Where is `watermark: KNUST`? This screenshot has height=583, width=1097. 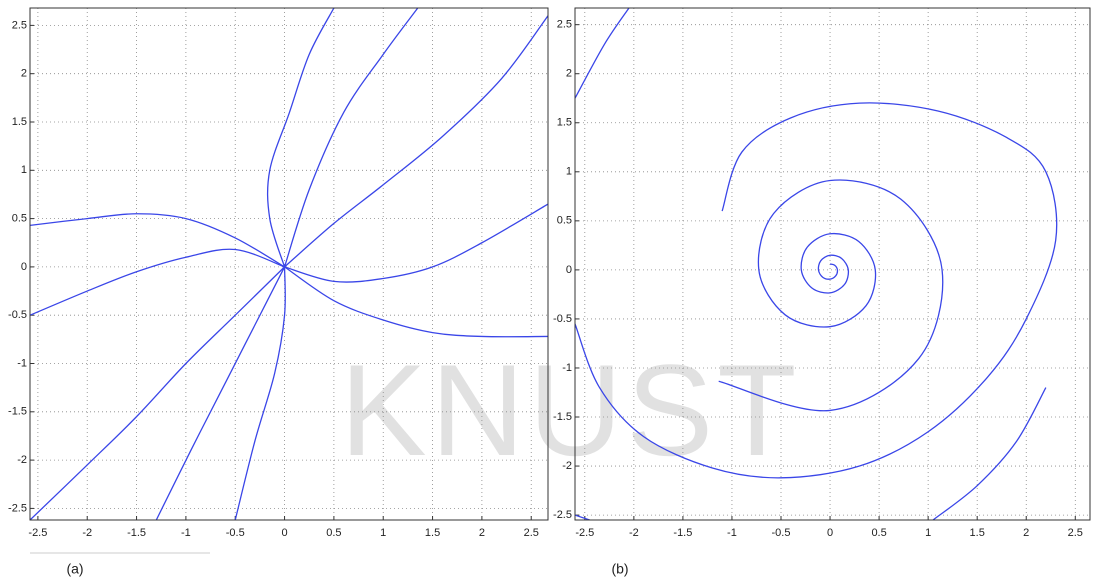 watermark: KNUST is located at coordinates (570, 410).